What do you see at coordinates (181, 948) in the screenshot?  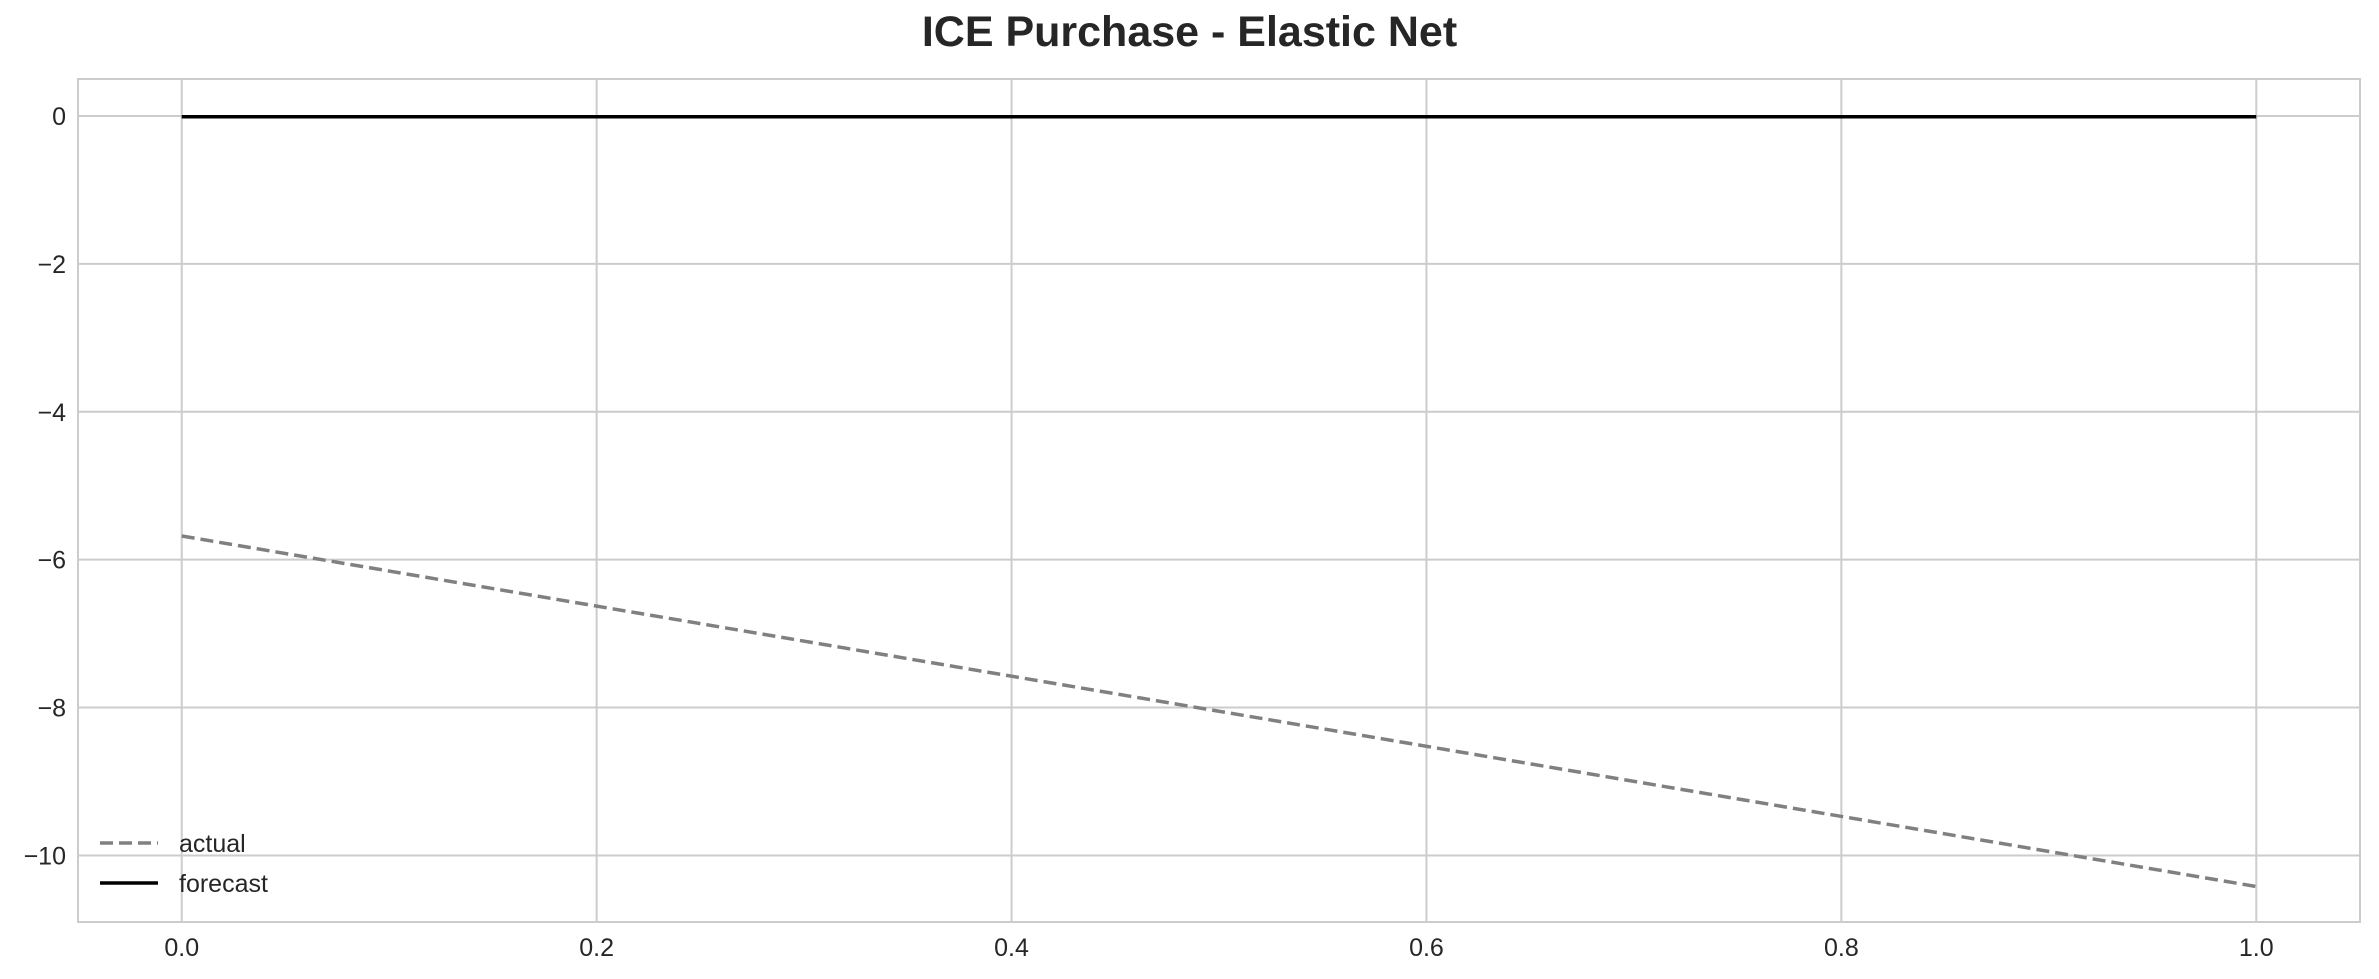 I see `x-tick-label: 0.0` at bounding box center [181, 948].